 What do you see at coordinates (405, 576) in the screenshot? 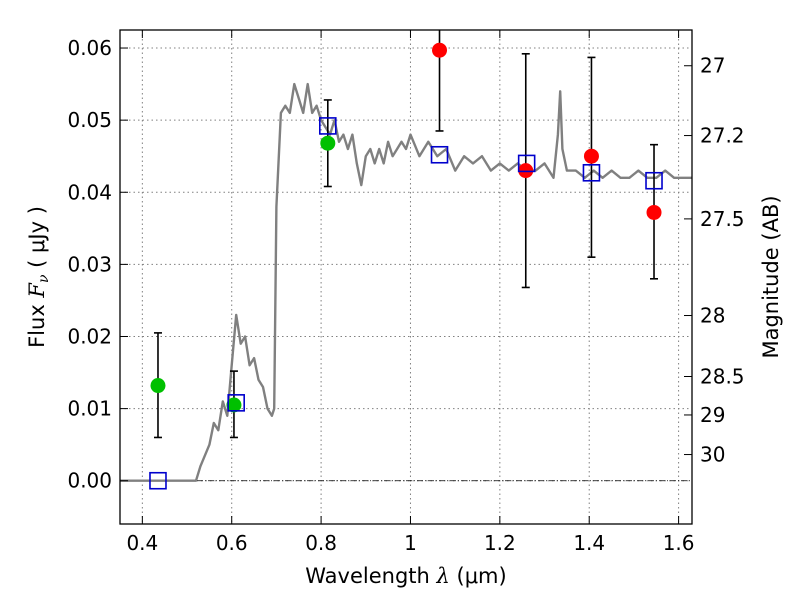
I see `x-axis-label: Wavelength λ (μm)` at bounding box center [405, 576].